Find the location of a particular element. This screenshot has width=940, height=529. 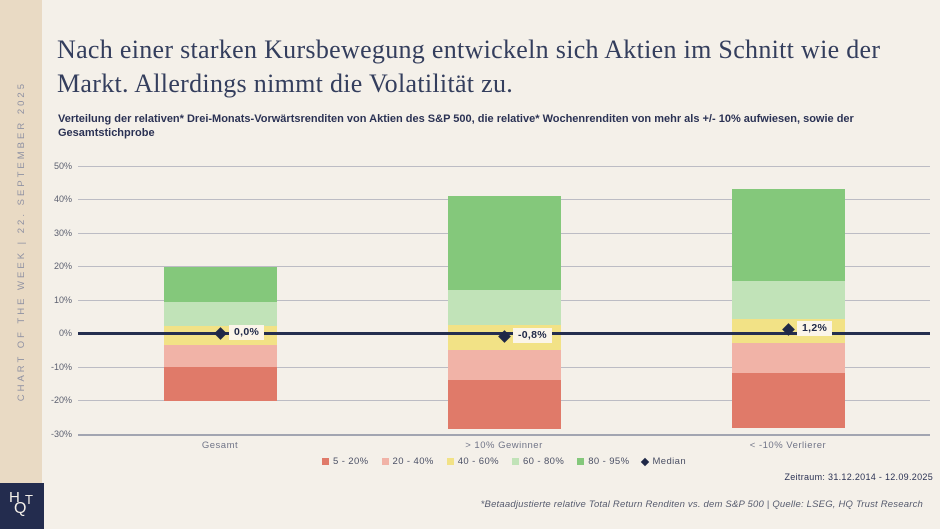

legend-item: 20 - 40% is located at coordinates (407, 461).